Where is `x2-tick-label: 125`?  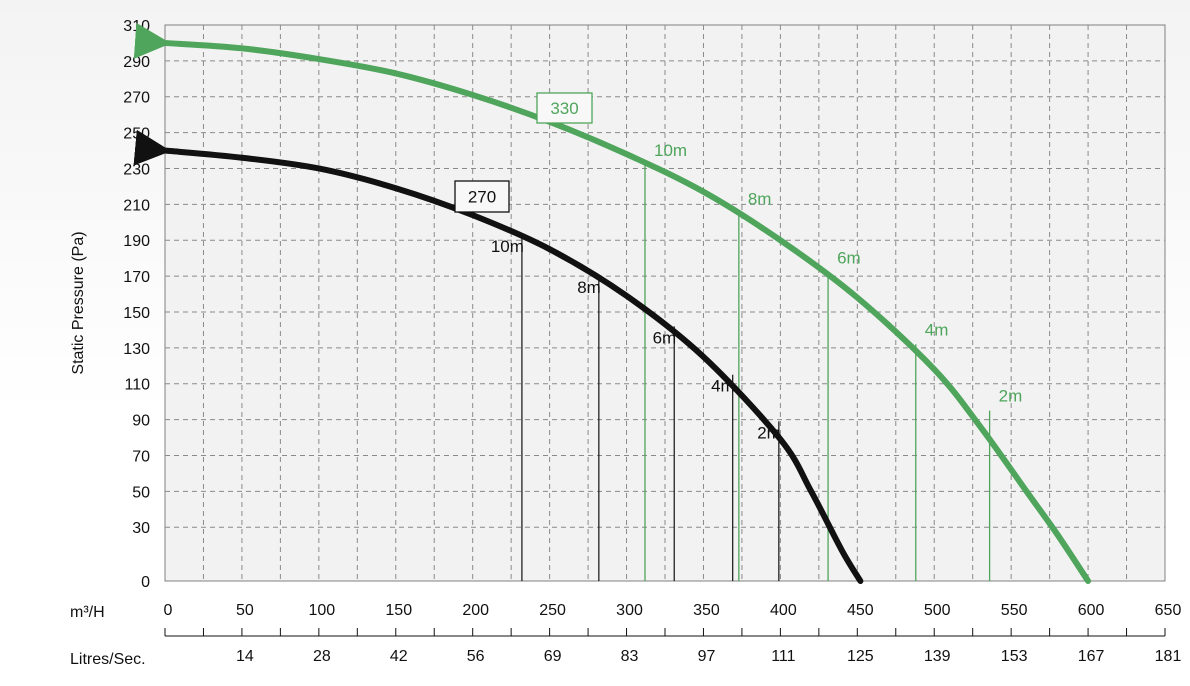
x2-tick-label: 125 is located at coordinates (860, 656).